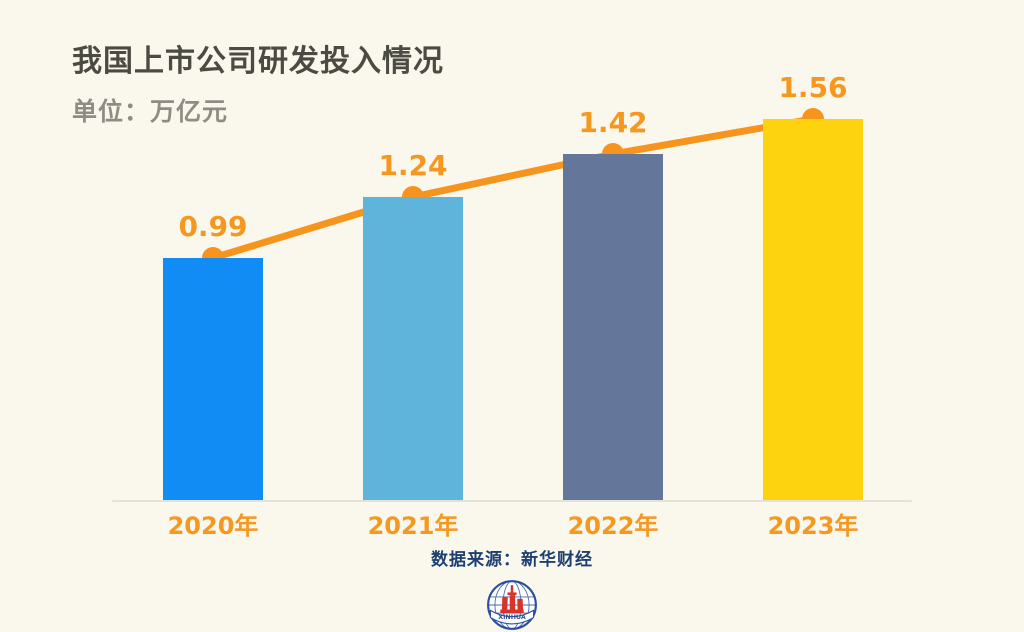 The height and width of the screenshot is (632, 1024). Describe the element at coordinates (613, 526) in the screenshot. I see `x-tick-label: 2022年` at that location.